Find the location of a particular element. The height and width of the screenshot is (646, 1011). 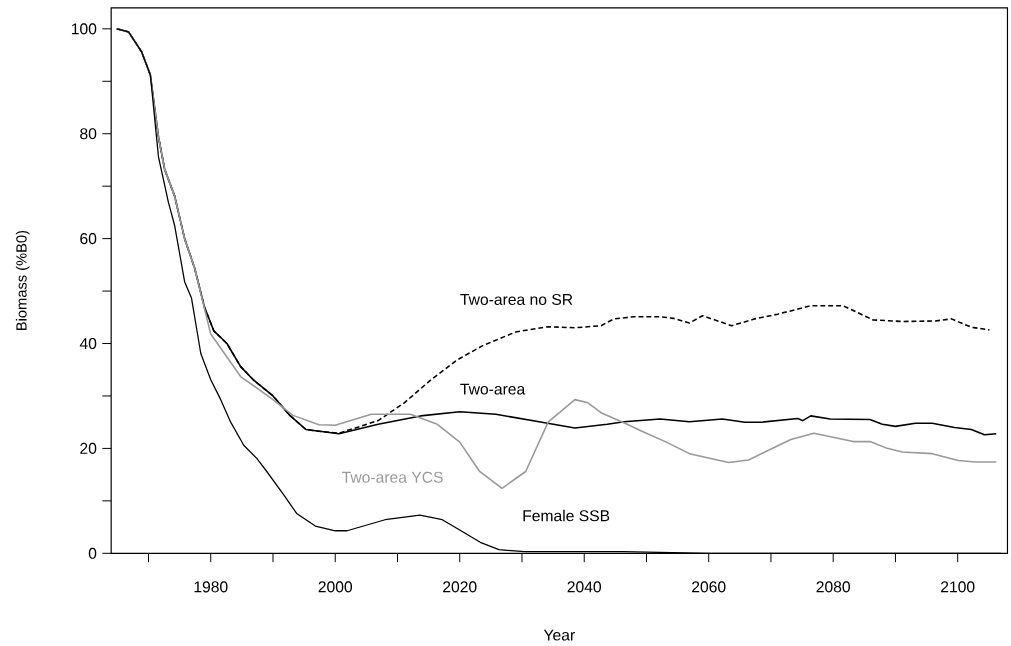

x-tick-label: 2100 is located at coordinates (958, 587).